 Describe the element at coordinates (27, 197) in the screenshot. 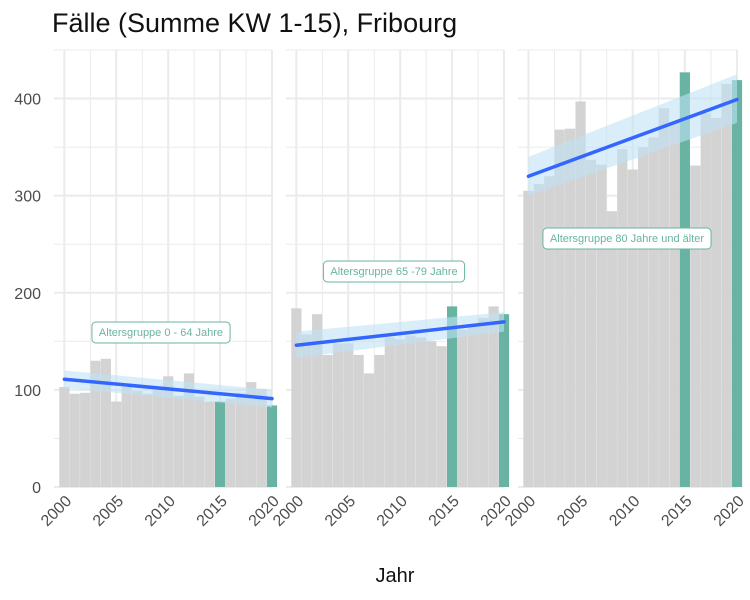

I see `y-tick-label: 300` at that location.